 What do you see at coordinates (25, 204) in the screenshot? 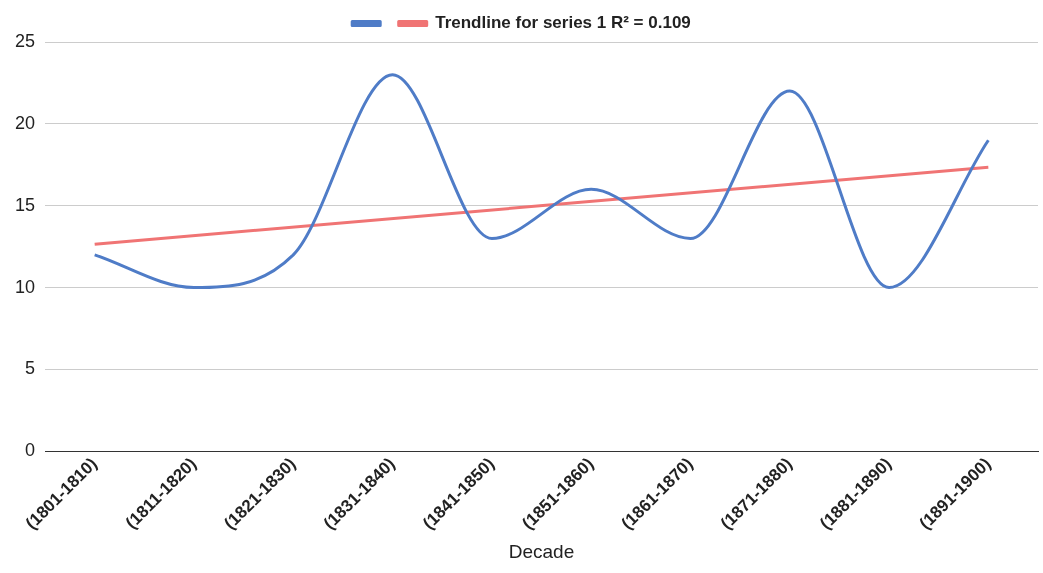
I see `y-tick-label: 15` at bounding box center [25, 204].